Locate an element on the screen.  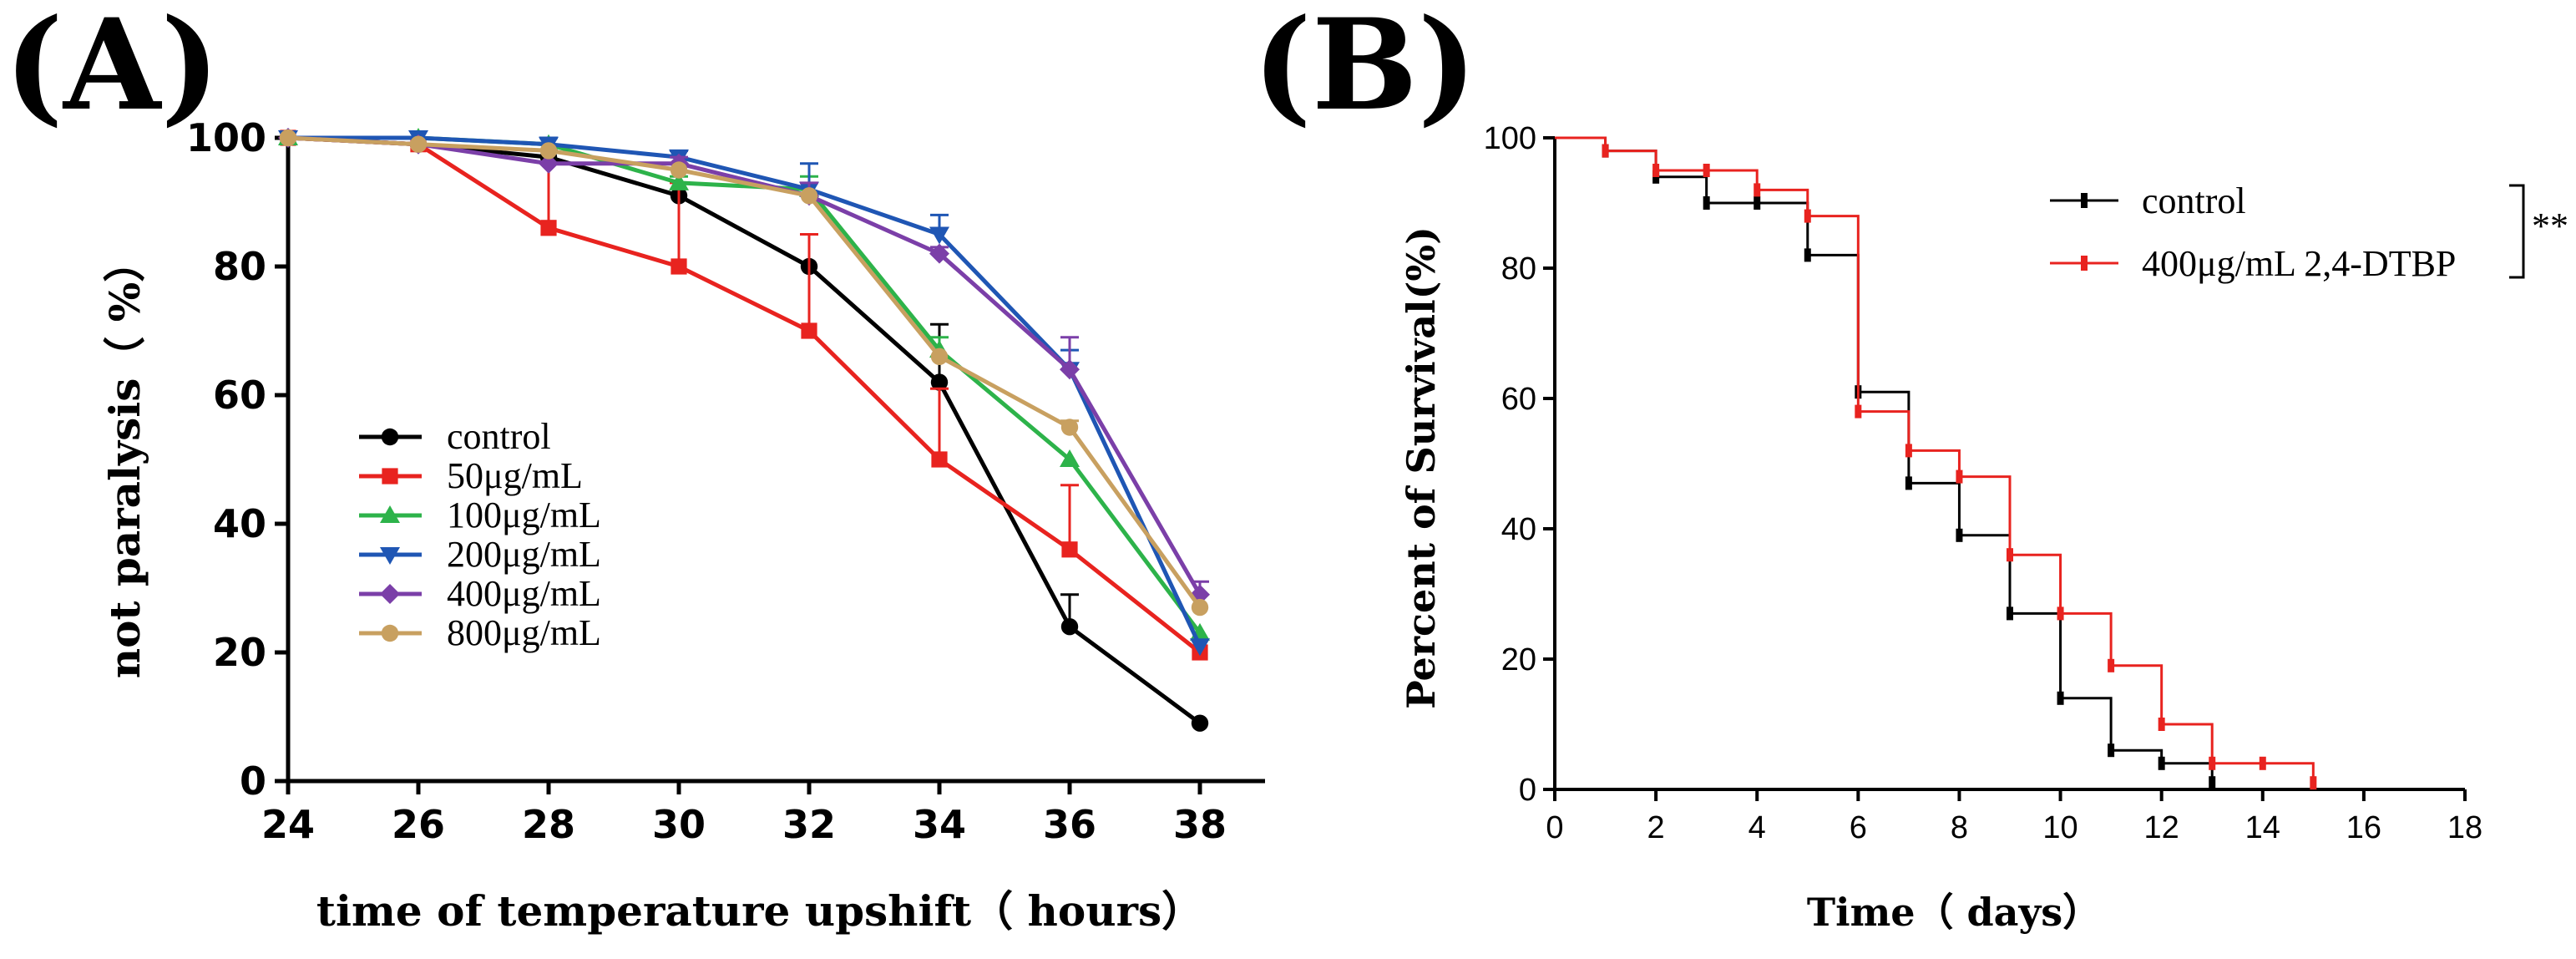
panel-b-x-tick-label: 10 is located at coordinates (2060, 828).